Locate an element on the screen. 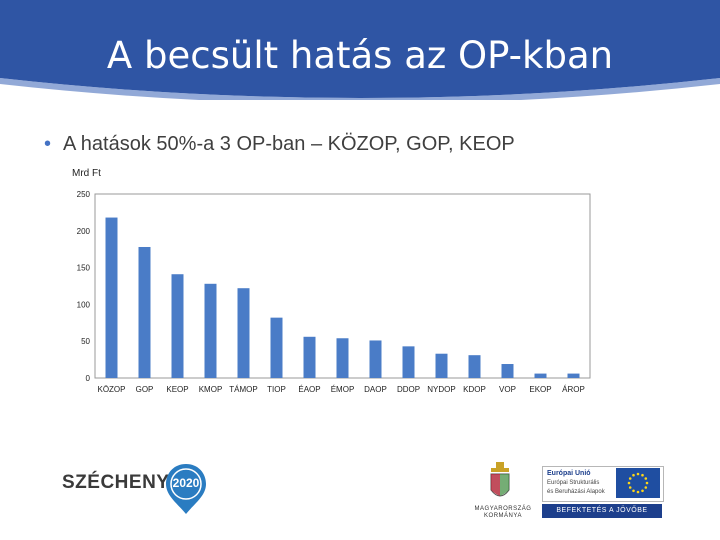 This screenshot has width=720, height=540. y-tick-label: 200 is located at coordinates (84, 231).